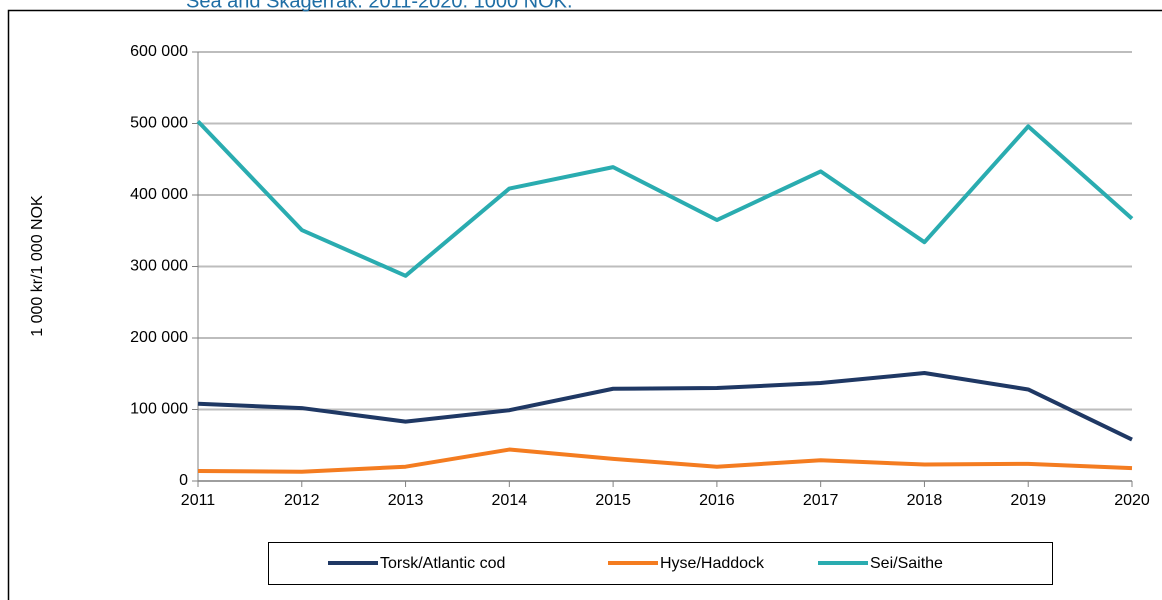 The width and height of the screenshot is (1162, 600). I want to click on legend-label: Sei/Saithe, so click(906, 563).